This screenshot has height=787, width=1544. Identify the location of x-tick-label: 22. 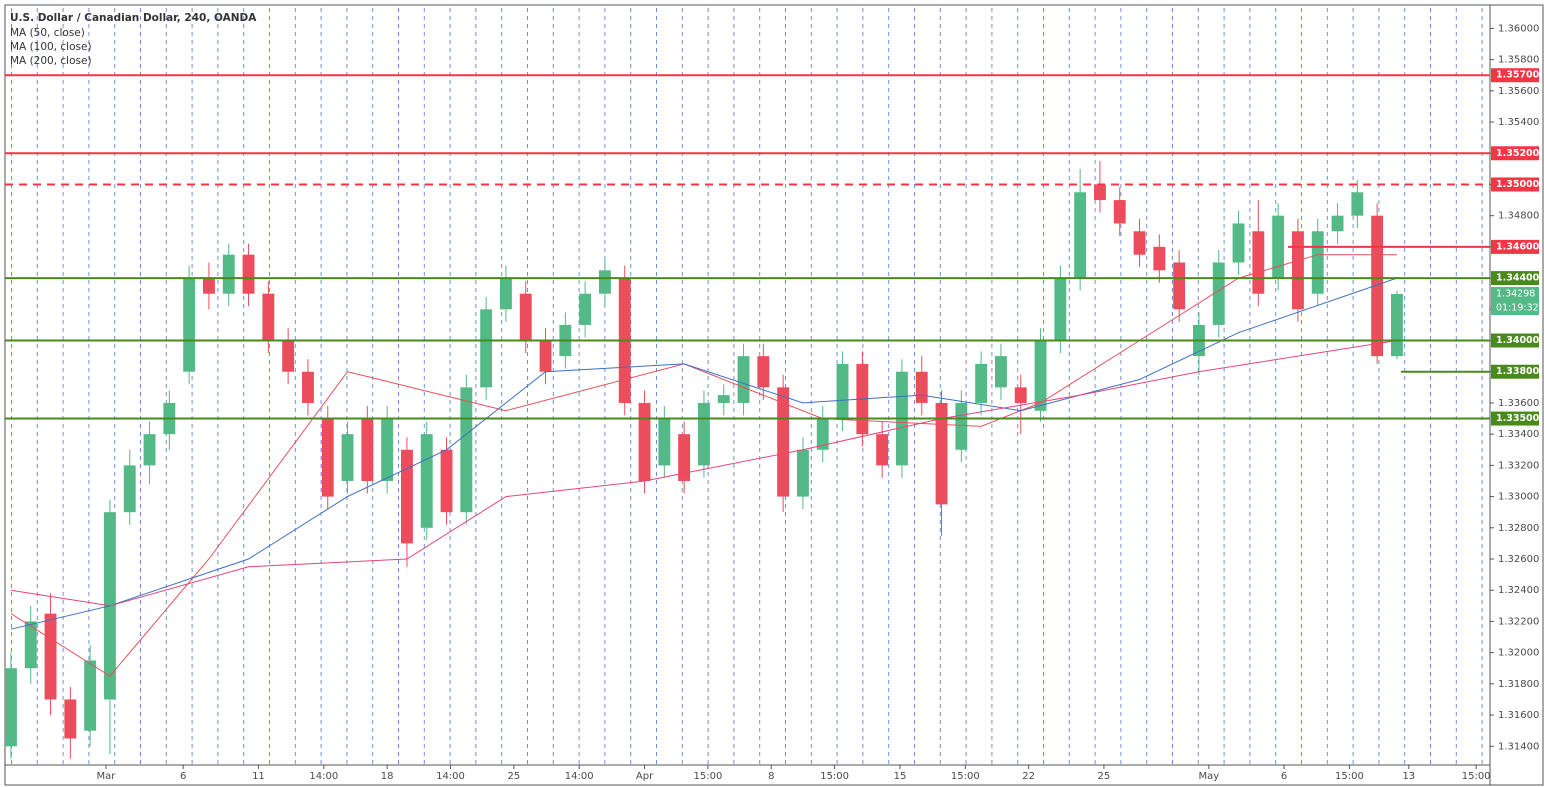
(1028, 776).